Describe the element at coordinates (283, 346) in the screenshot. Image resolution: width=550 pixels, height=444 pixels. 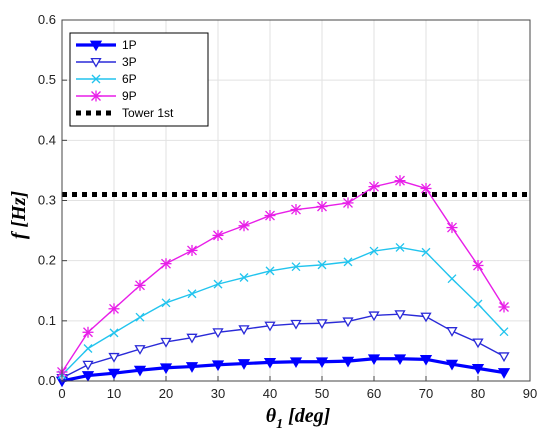
I see `series-3p-line` at that location.